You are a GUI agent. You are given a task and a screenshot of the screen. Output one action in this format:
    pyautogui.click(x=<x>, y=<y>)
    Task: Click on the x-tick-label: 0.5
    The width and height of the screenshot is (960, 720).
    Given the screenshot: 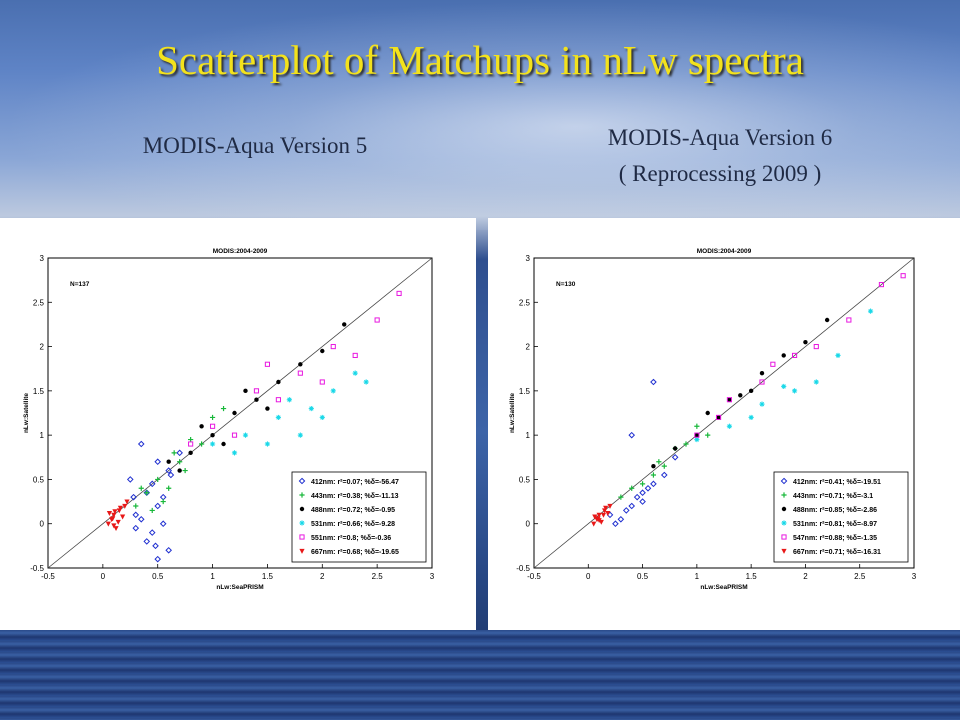 What is the action you would take?
    pyautogui.click(x=158, y=576)
    